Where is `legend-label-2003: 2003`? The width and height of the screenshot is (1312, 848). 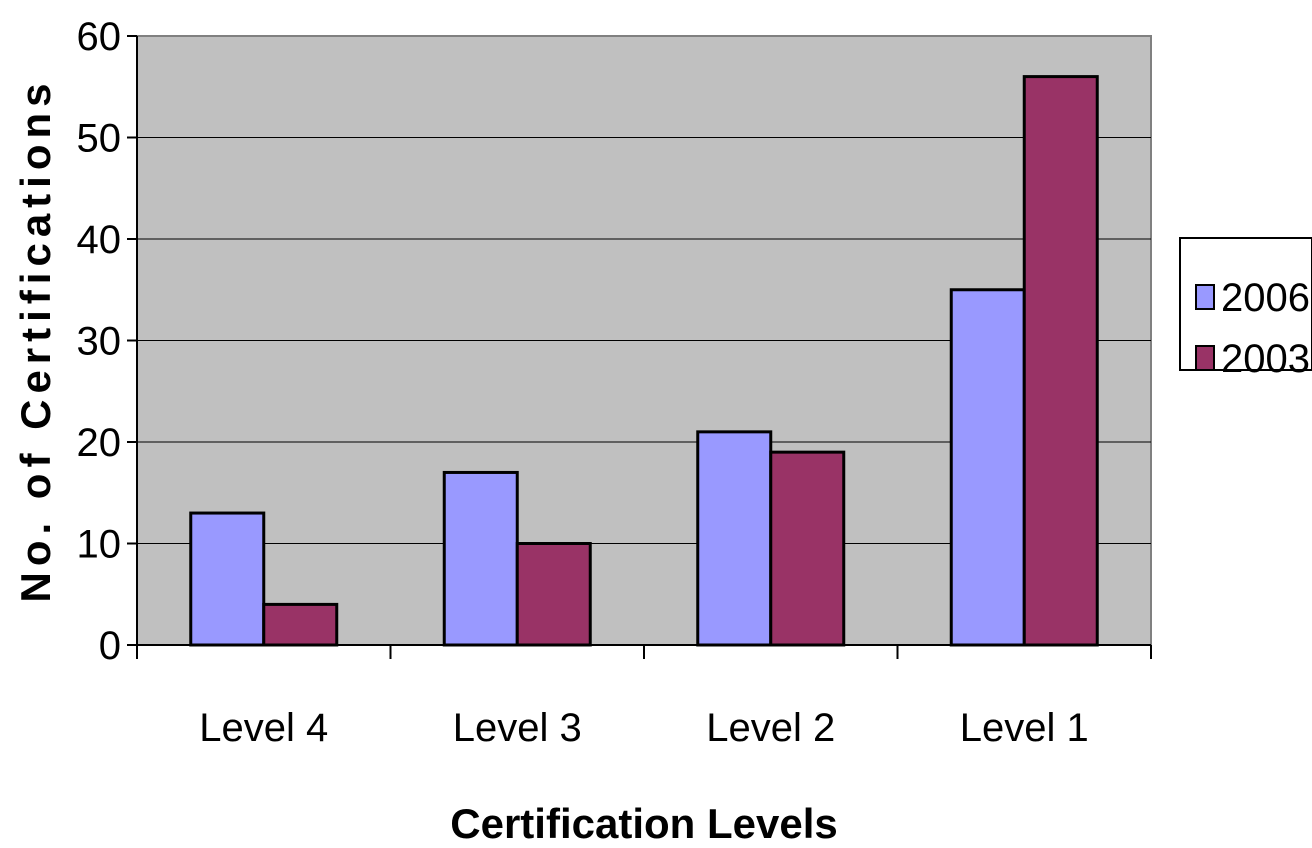 legend-label-2003: 2003 is located at coordinates (1265, 359).